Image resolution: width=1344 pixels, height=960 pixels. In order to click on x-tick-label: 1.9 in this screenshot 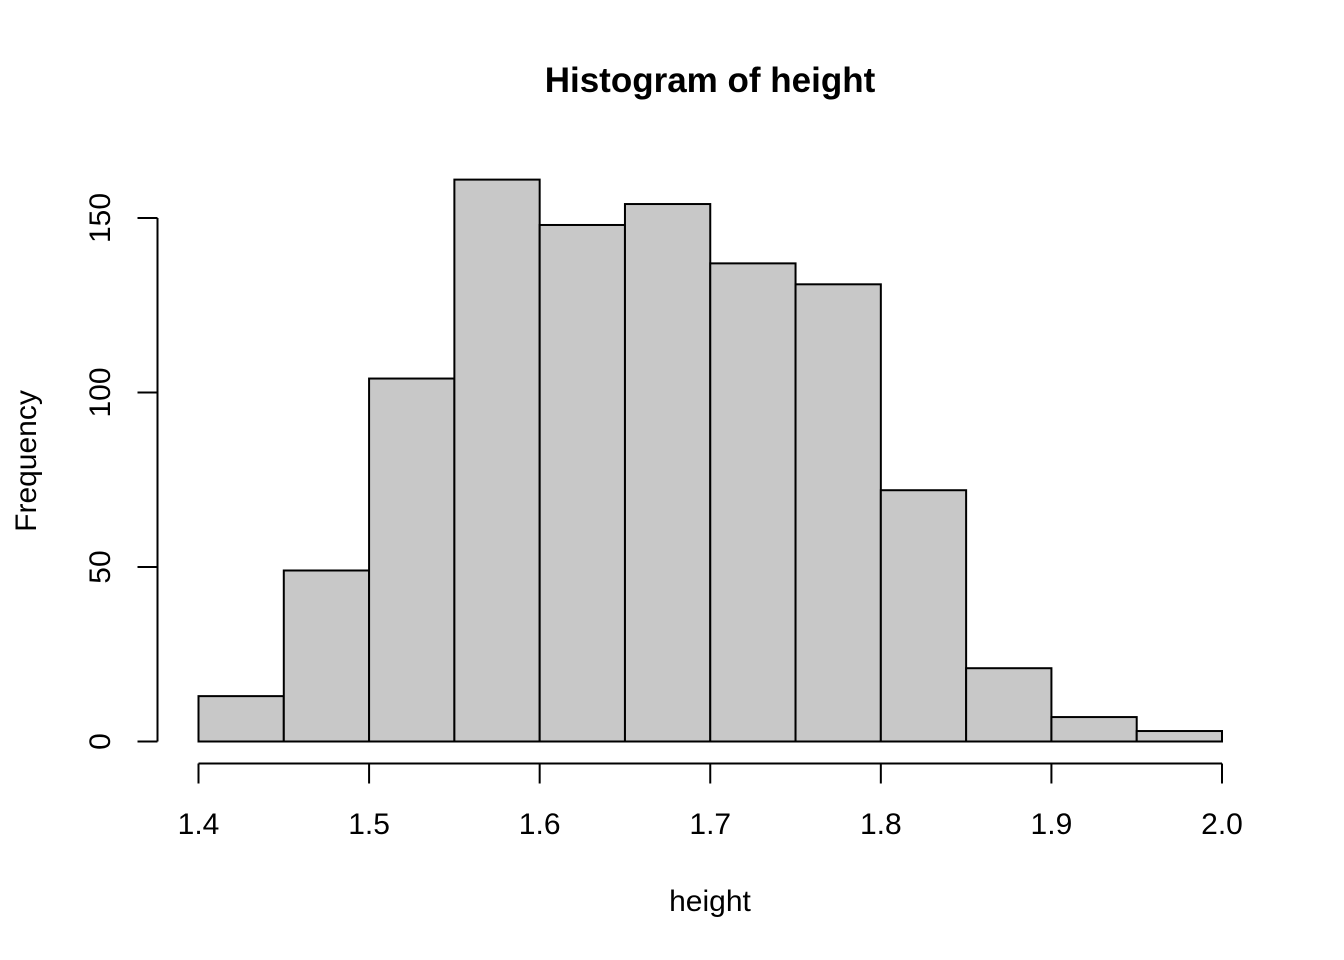, I will do `click(1052, 824)`.